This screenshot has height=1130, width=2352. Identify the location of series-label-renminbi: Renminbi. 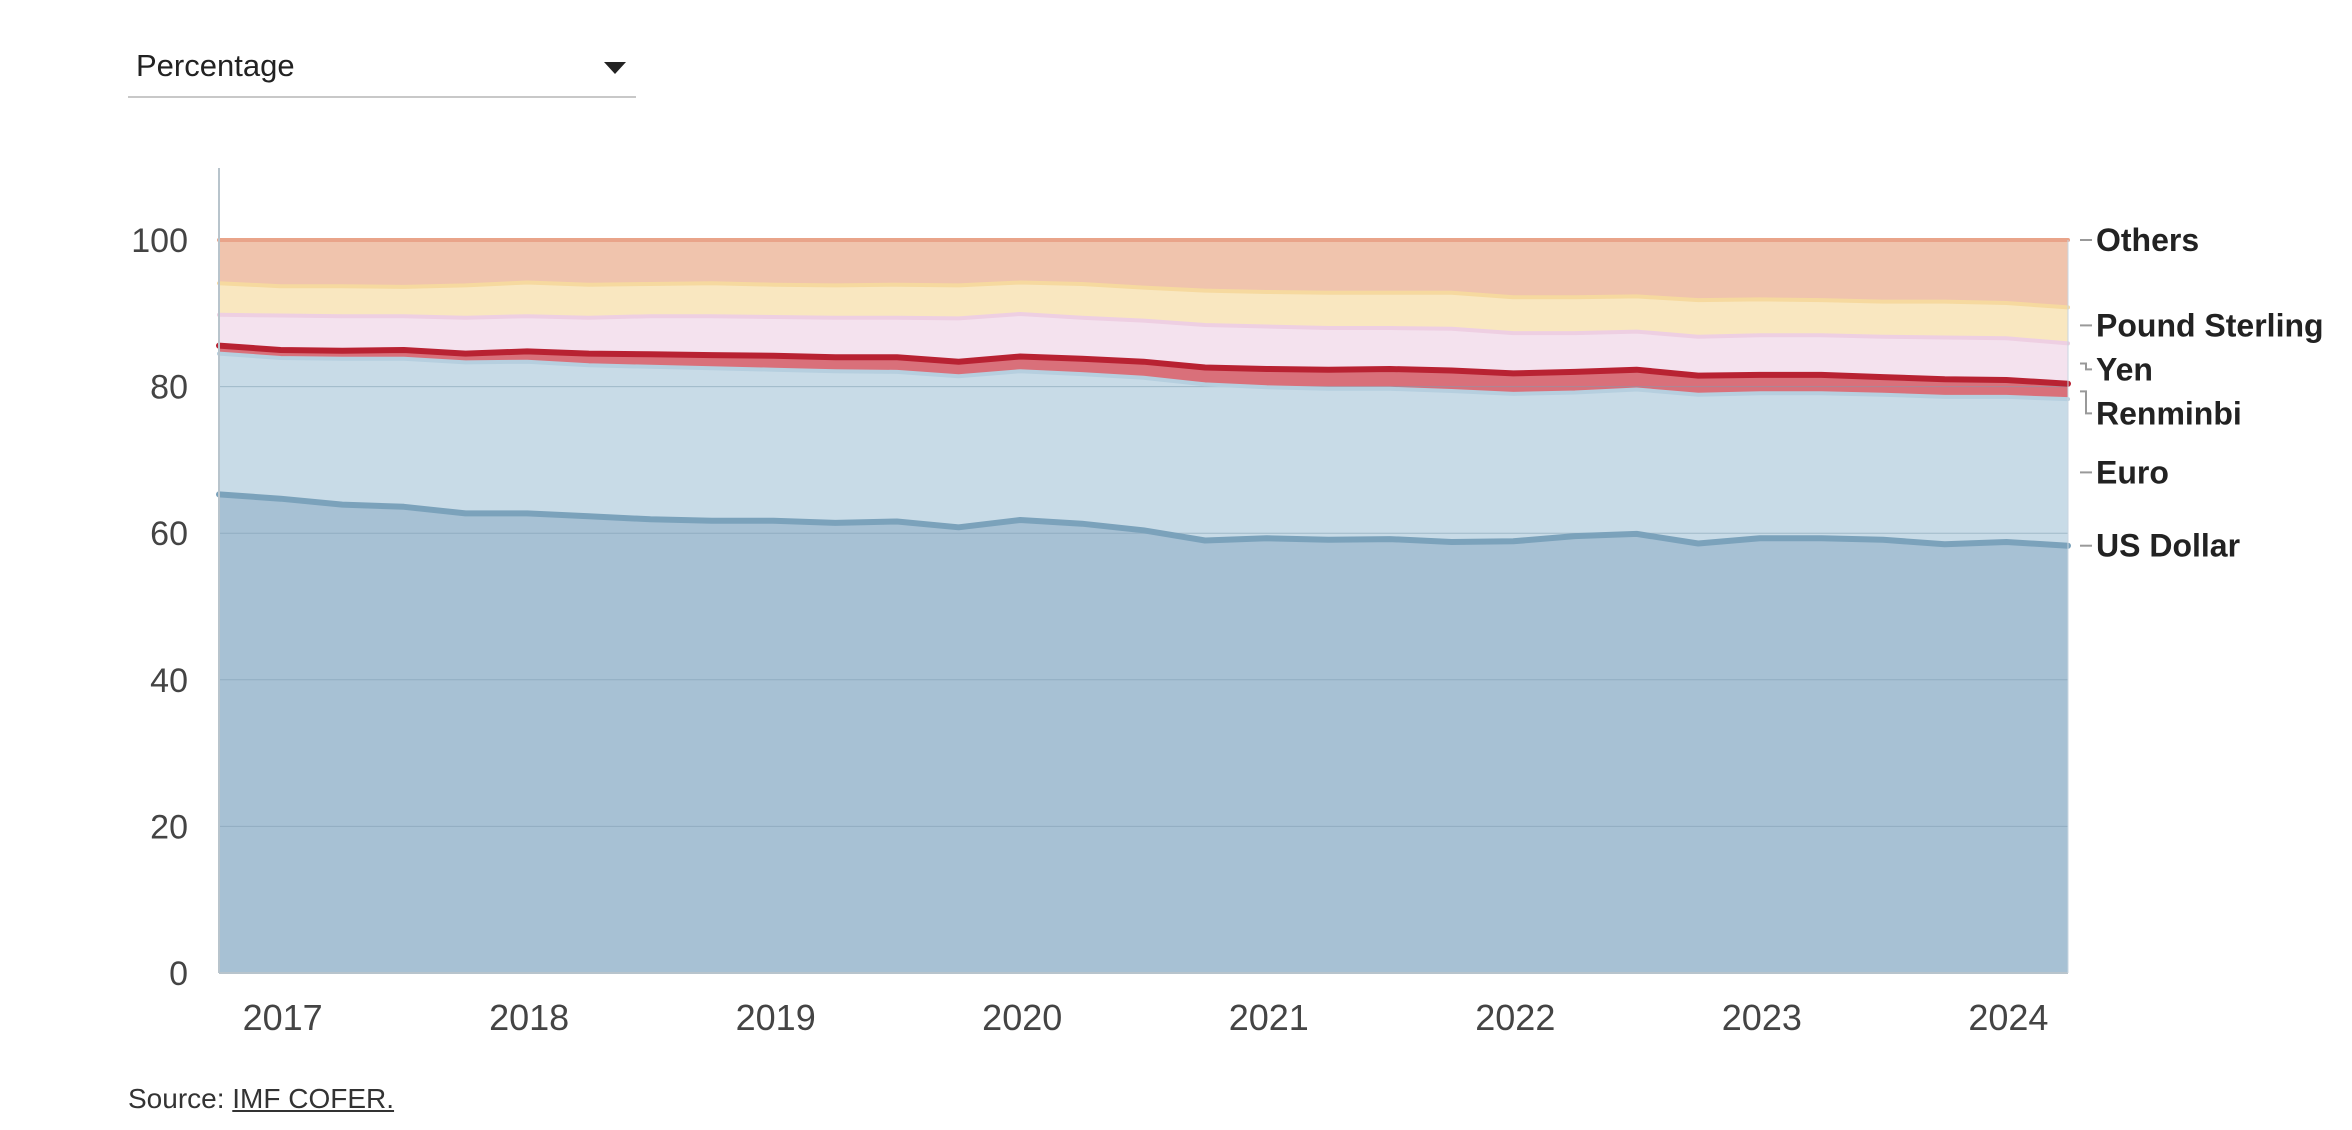
(2169, 413).